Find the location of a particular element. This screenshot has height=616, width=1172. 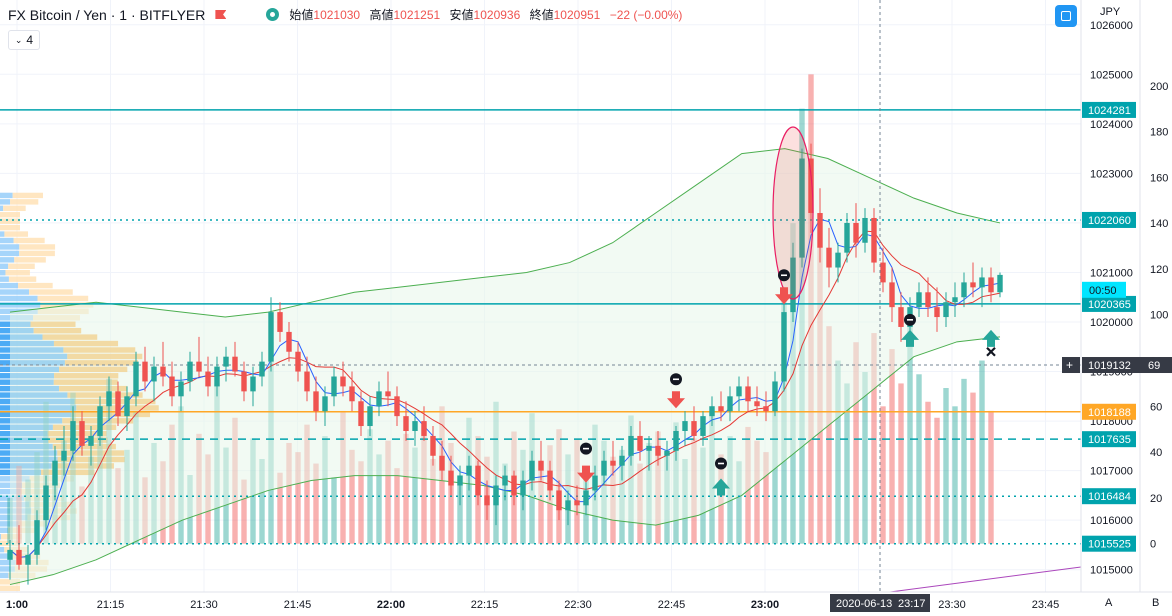

volume-tick-label: 60 is located at coordinates (1156, 407).